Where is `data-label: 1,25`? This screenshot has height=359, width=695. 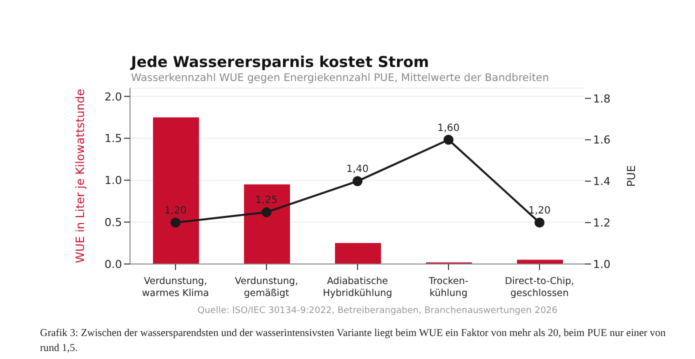
data-label: 1,25 is located at coordinates (266, 200).